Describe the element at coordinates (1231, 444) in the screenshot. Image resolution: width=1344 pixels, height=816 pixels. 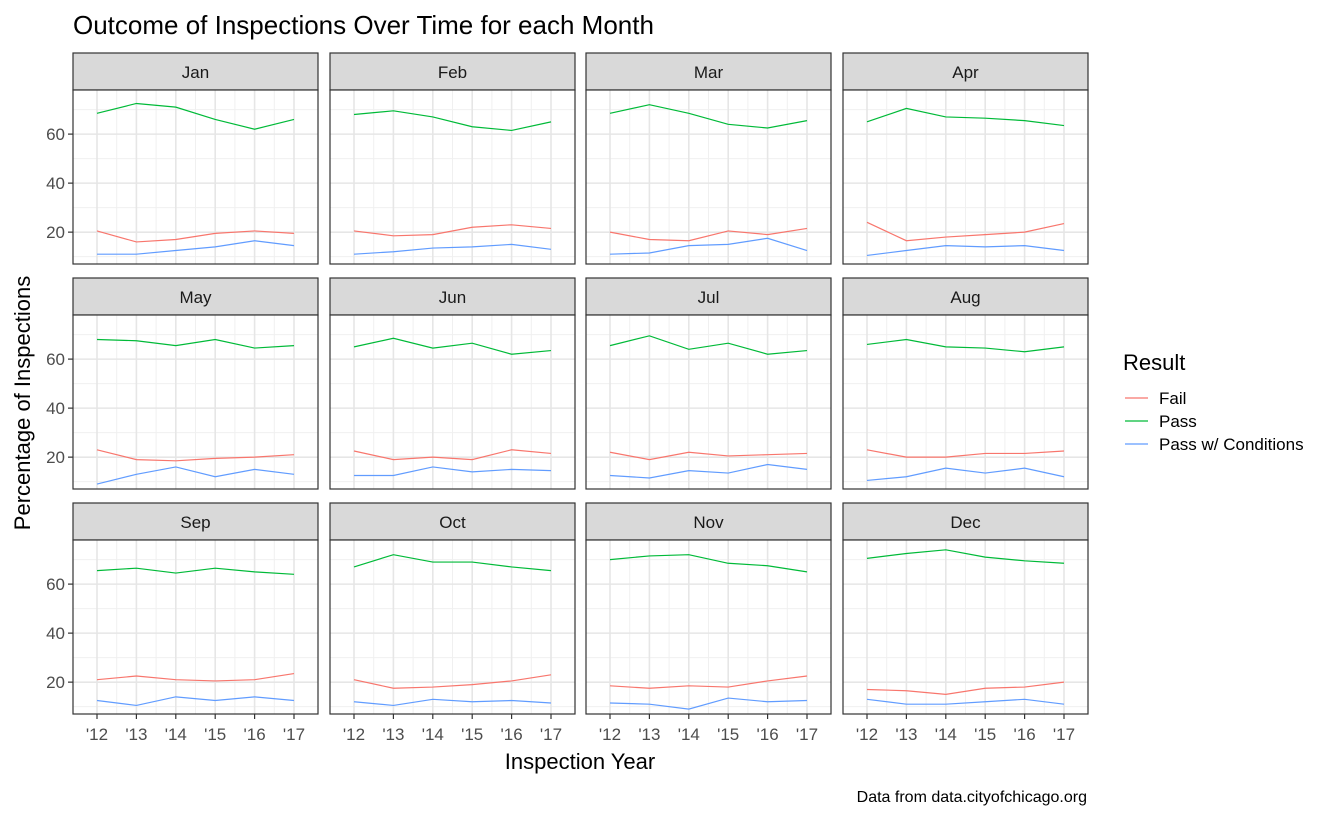
I see `legend-label: Pass w/ Conditions` at that location.